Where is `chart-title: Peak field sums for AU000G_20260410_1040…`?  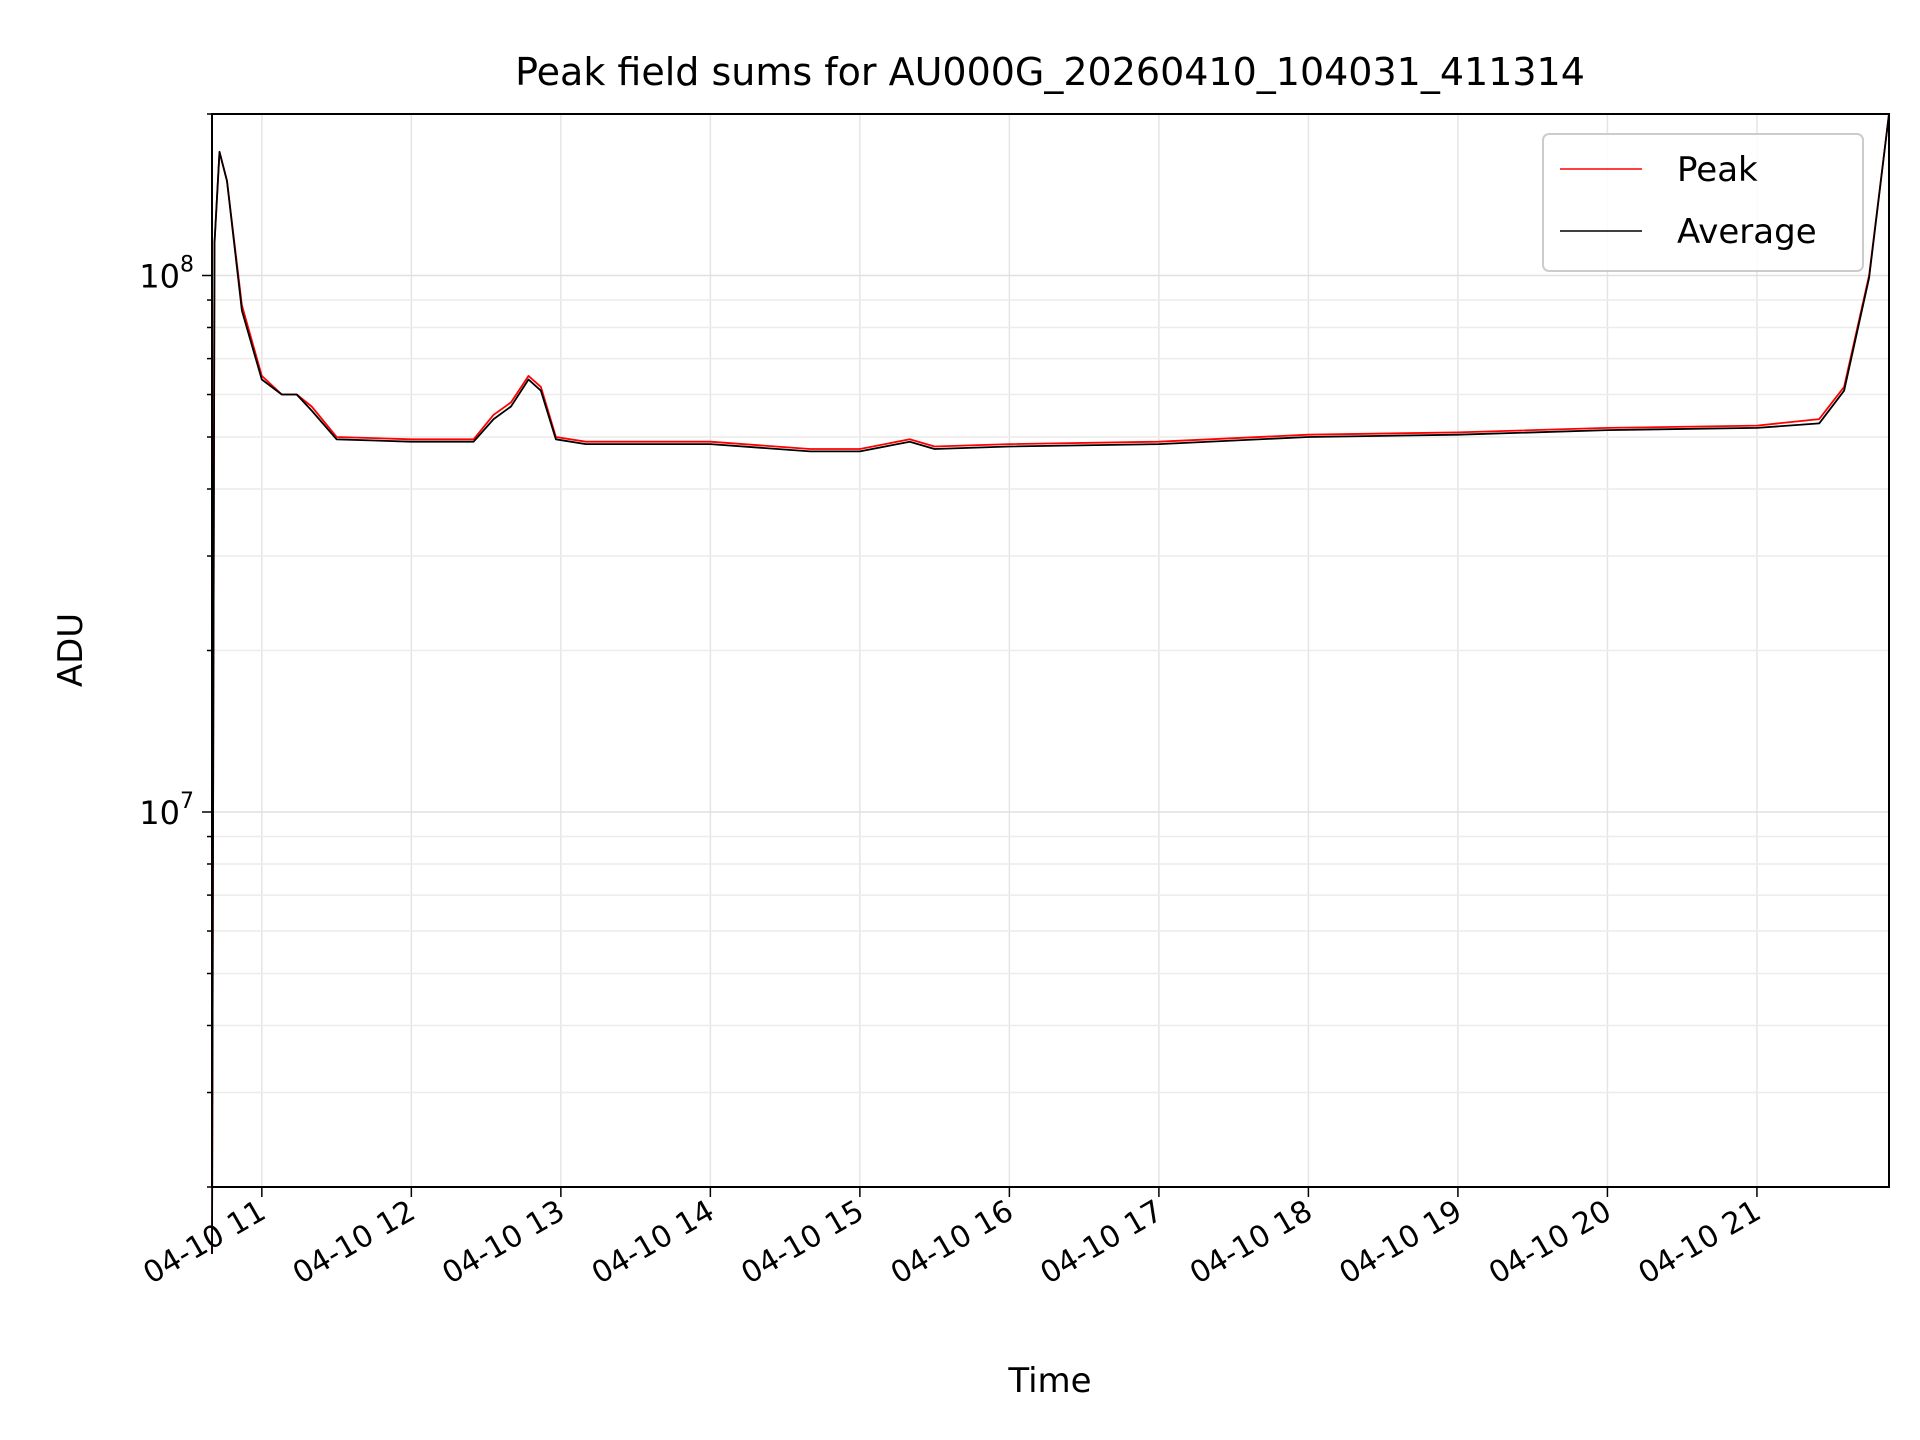
chart-title: Peak field sums for AU000G_20260410_1040… is located at coordinates (1050, 72).